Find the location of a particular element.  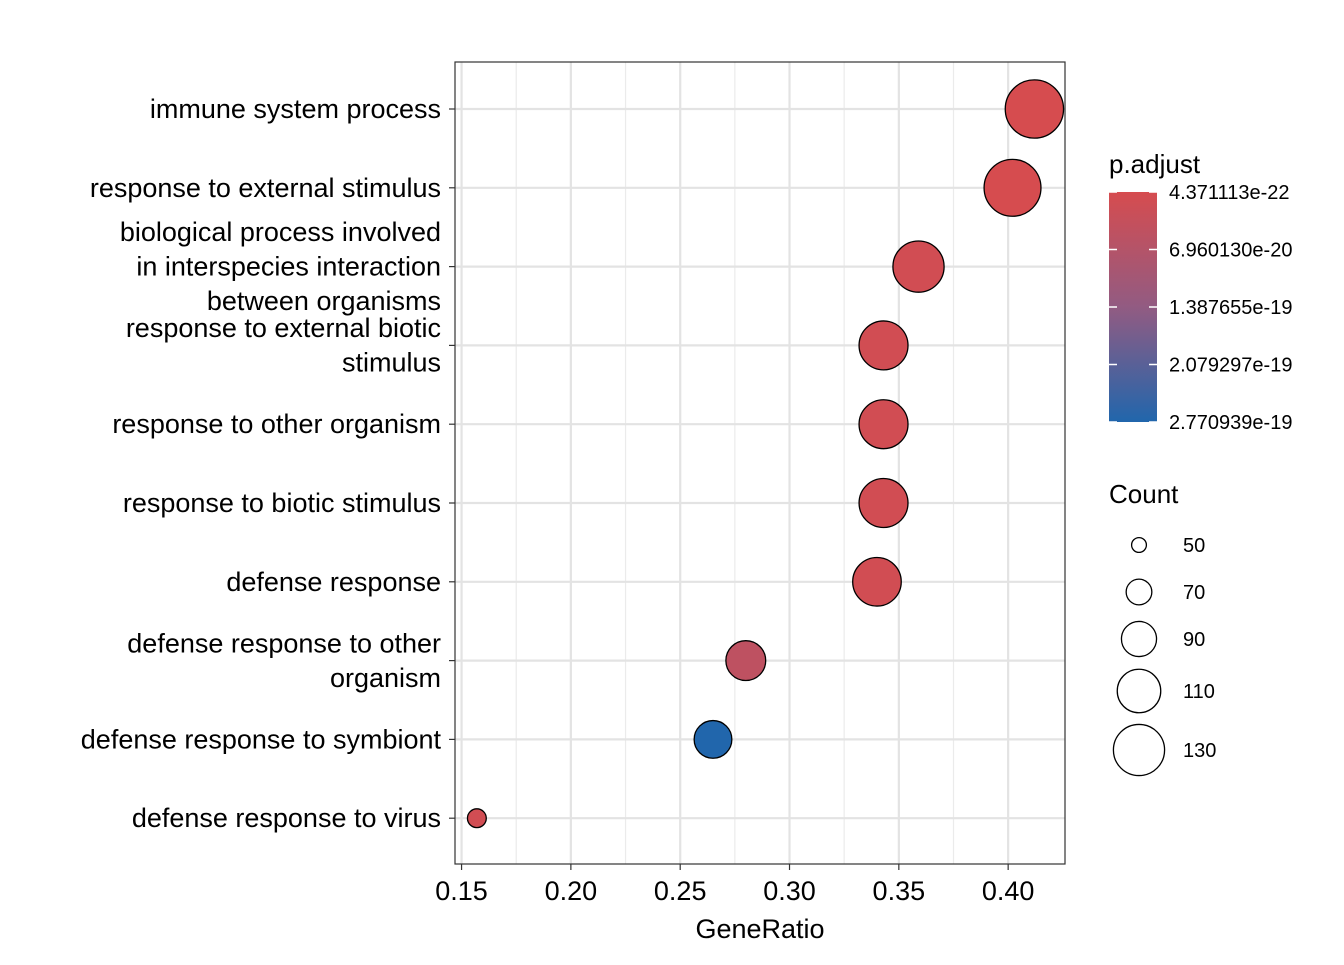

y-axis-label: defense response to virus is located at coordinates (286, 818).